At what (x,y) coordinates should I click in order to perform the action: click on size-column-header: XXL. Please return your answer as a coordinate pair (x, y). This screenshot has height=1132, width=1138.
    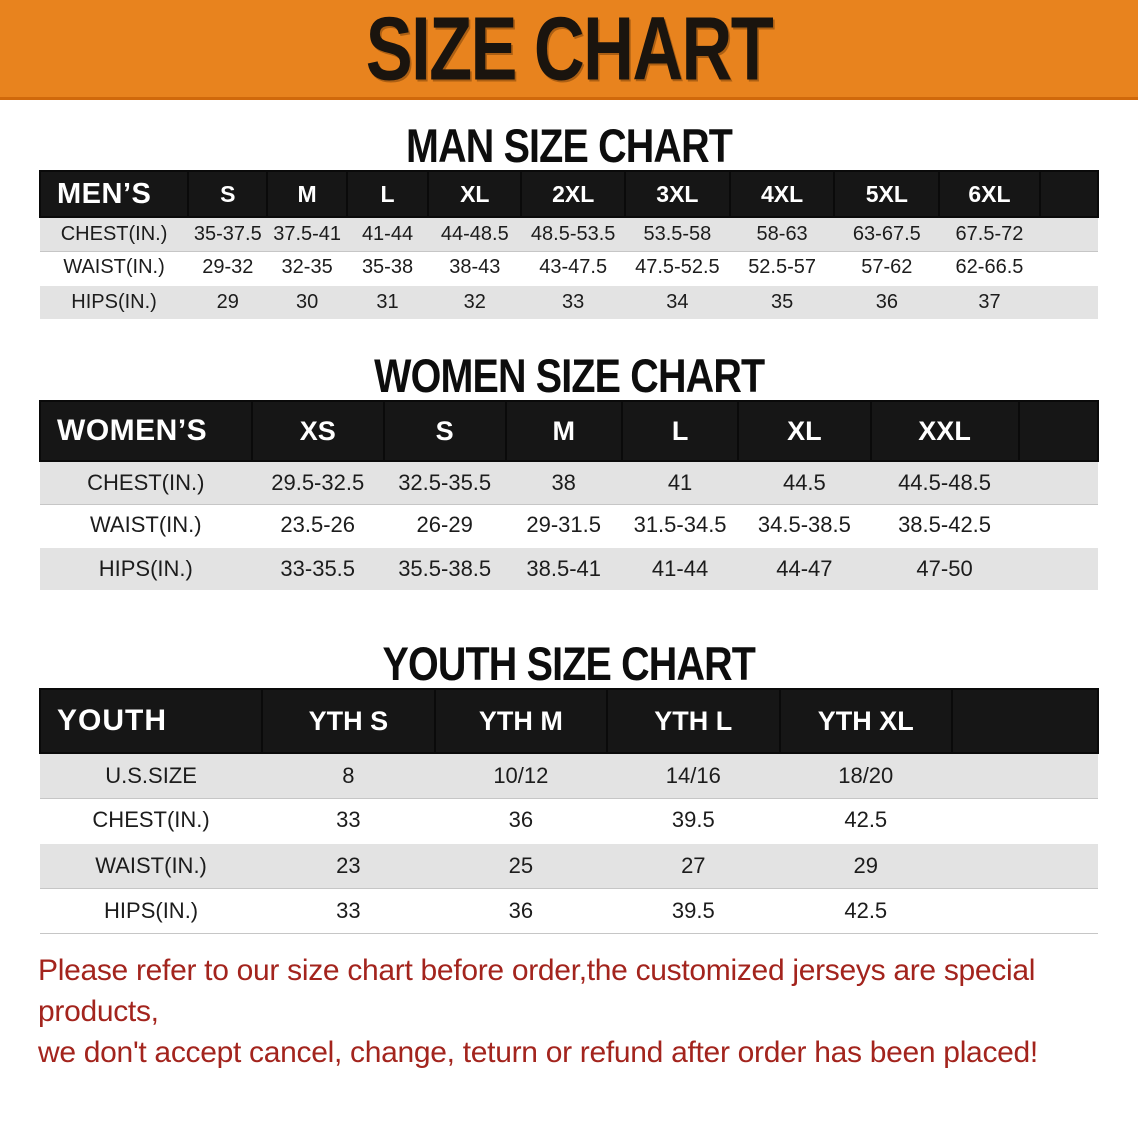
    Looking at the image, I should click on (944, 431).